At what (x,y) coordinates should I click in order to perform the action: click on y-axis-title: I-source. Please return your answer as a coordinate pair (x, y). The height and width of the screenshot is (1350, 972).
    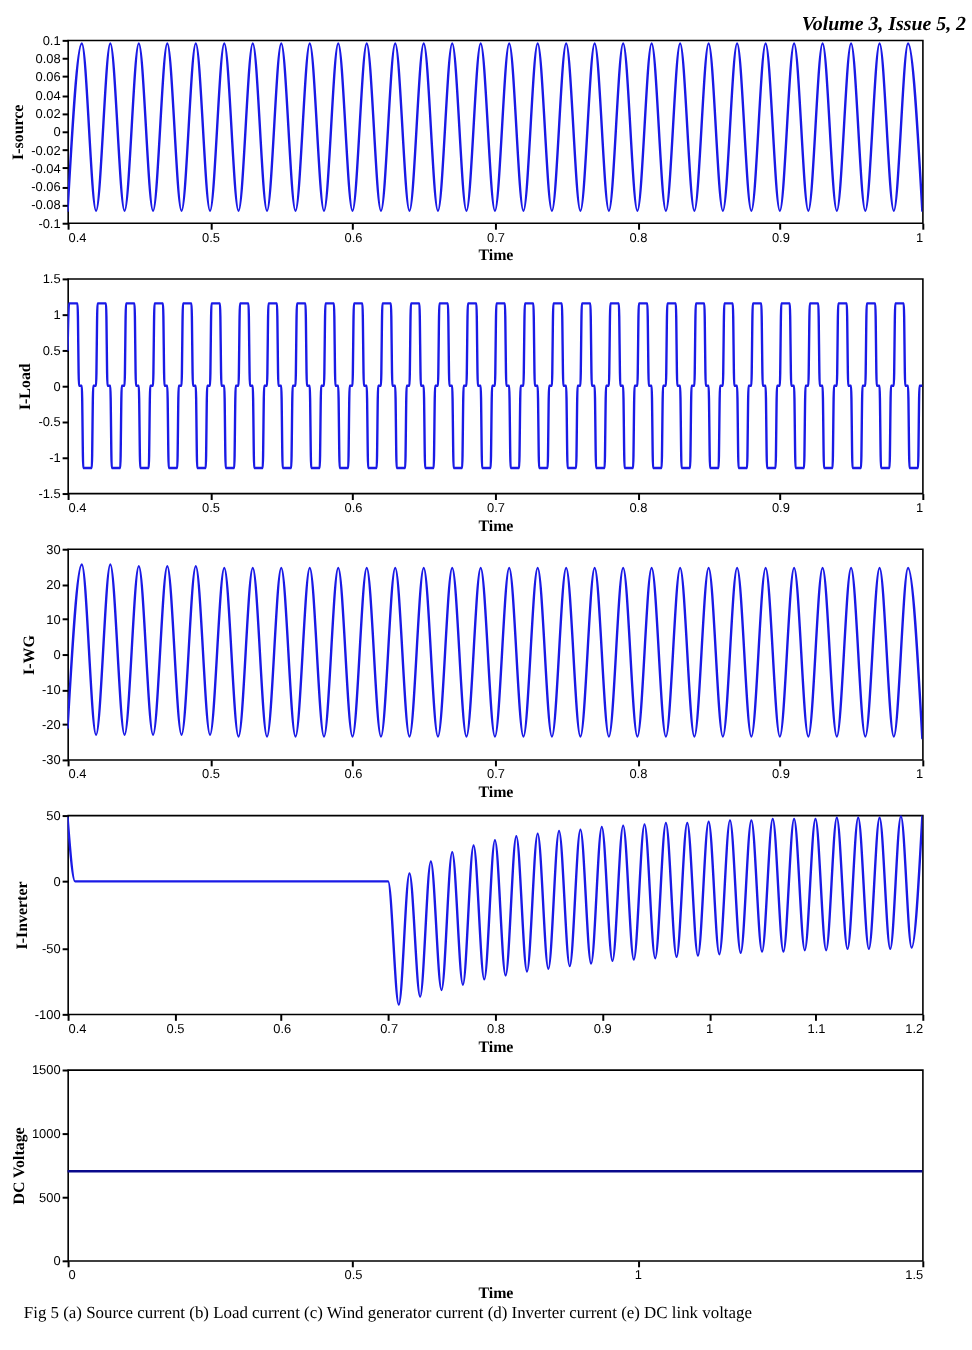
    Looking at the image, I should click on (18, 131).